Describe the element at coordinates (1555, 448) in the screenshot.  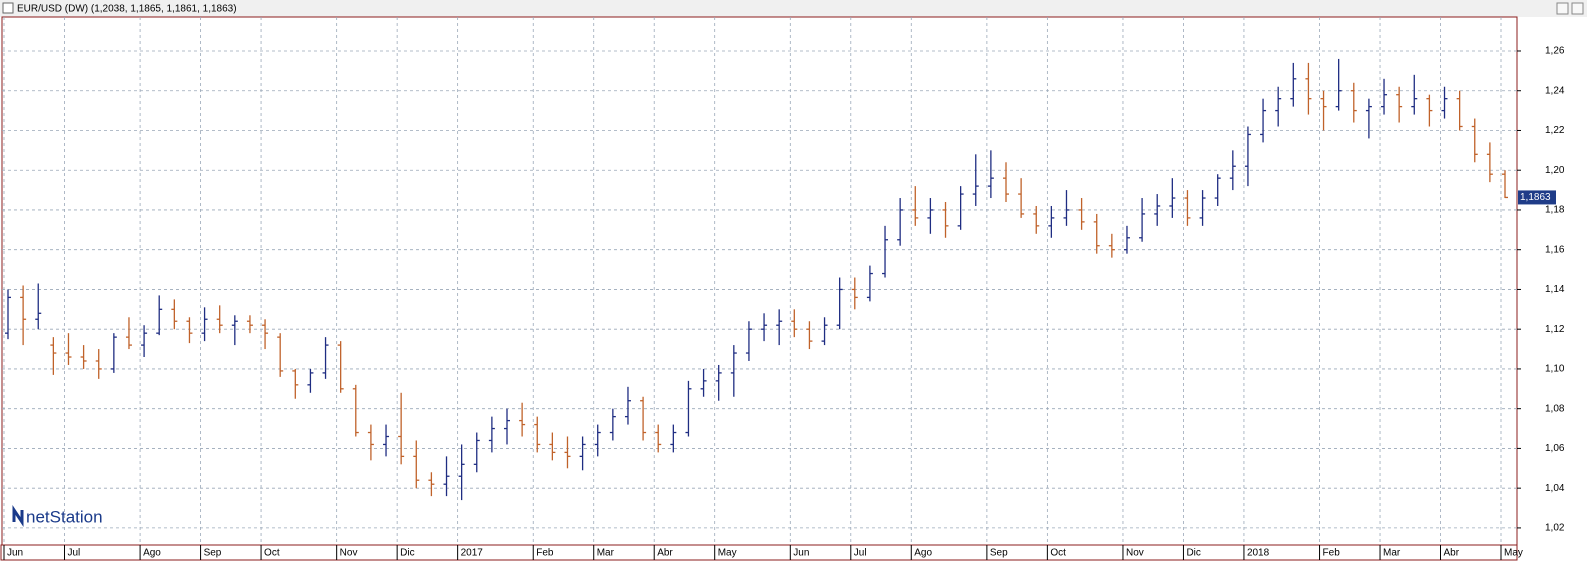
I see `y-tick-label: 1,06` at that location.